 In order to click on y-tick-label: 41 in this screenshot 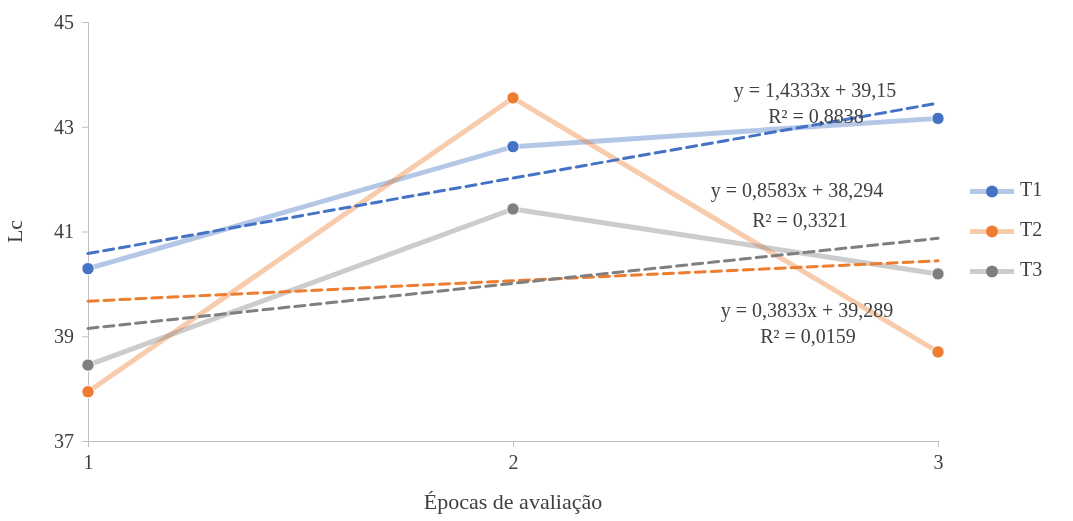, I will do `click(64, 231)`.